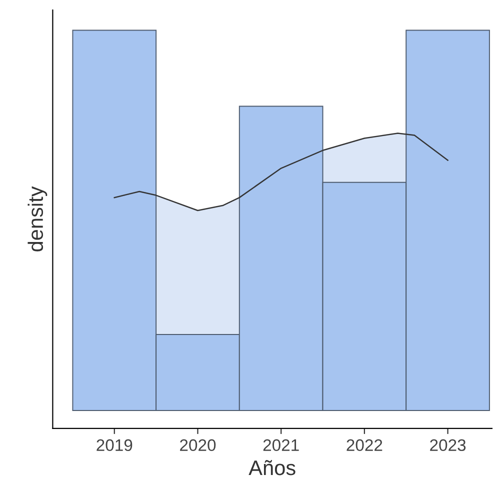 The image size is (502, 504). I want to click on x-axis-title: Años, so click(272, 468).